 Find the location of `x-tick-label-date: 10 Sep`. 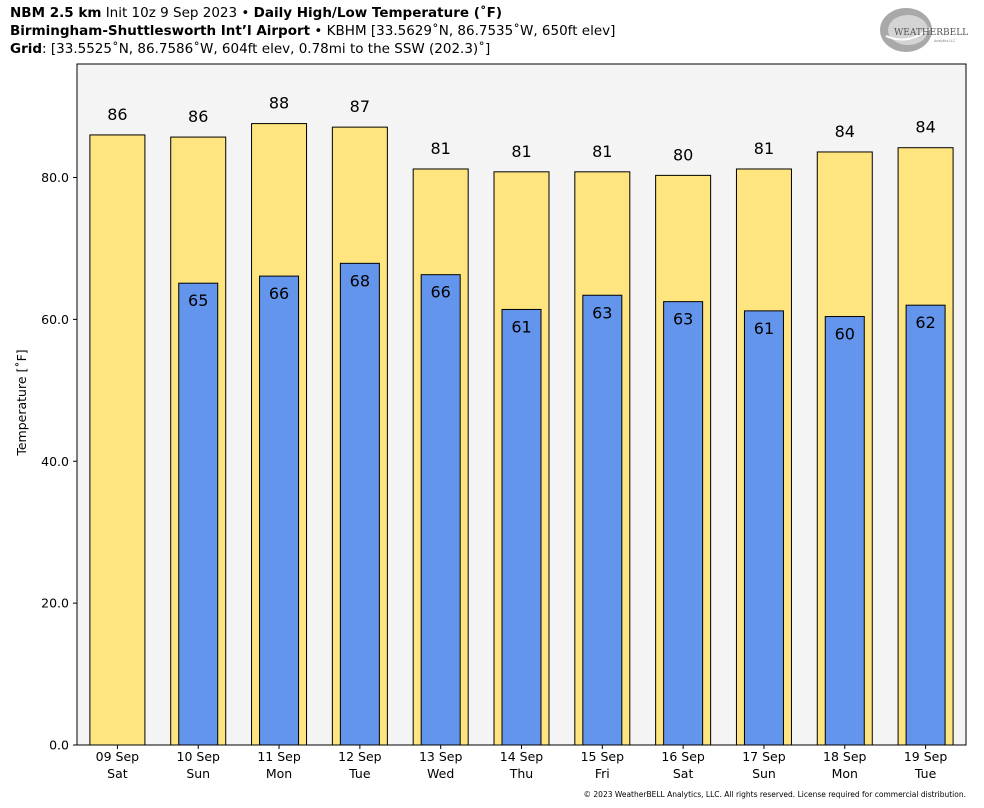

x-tick-label-date: 10 Sep is located at coordinates (199, 756).